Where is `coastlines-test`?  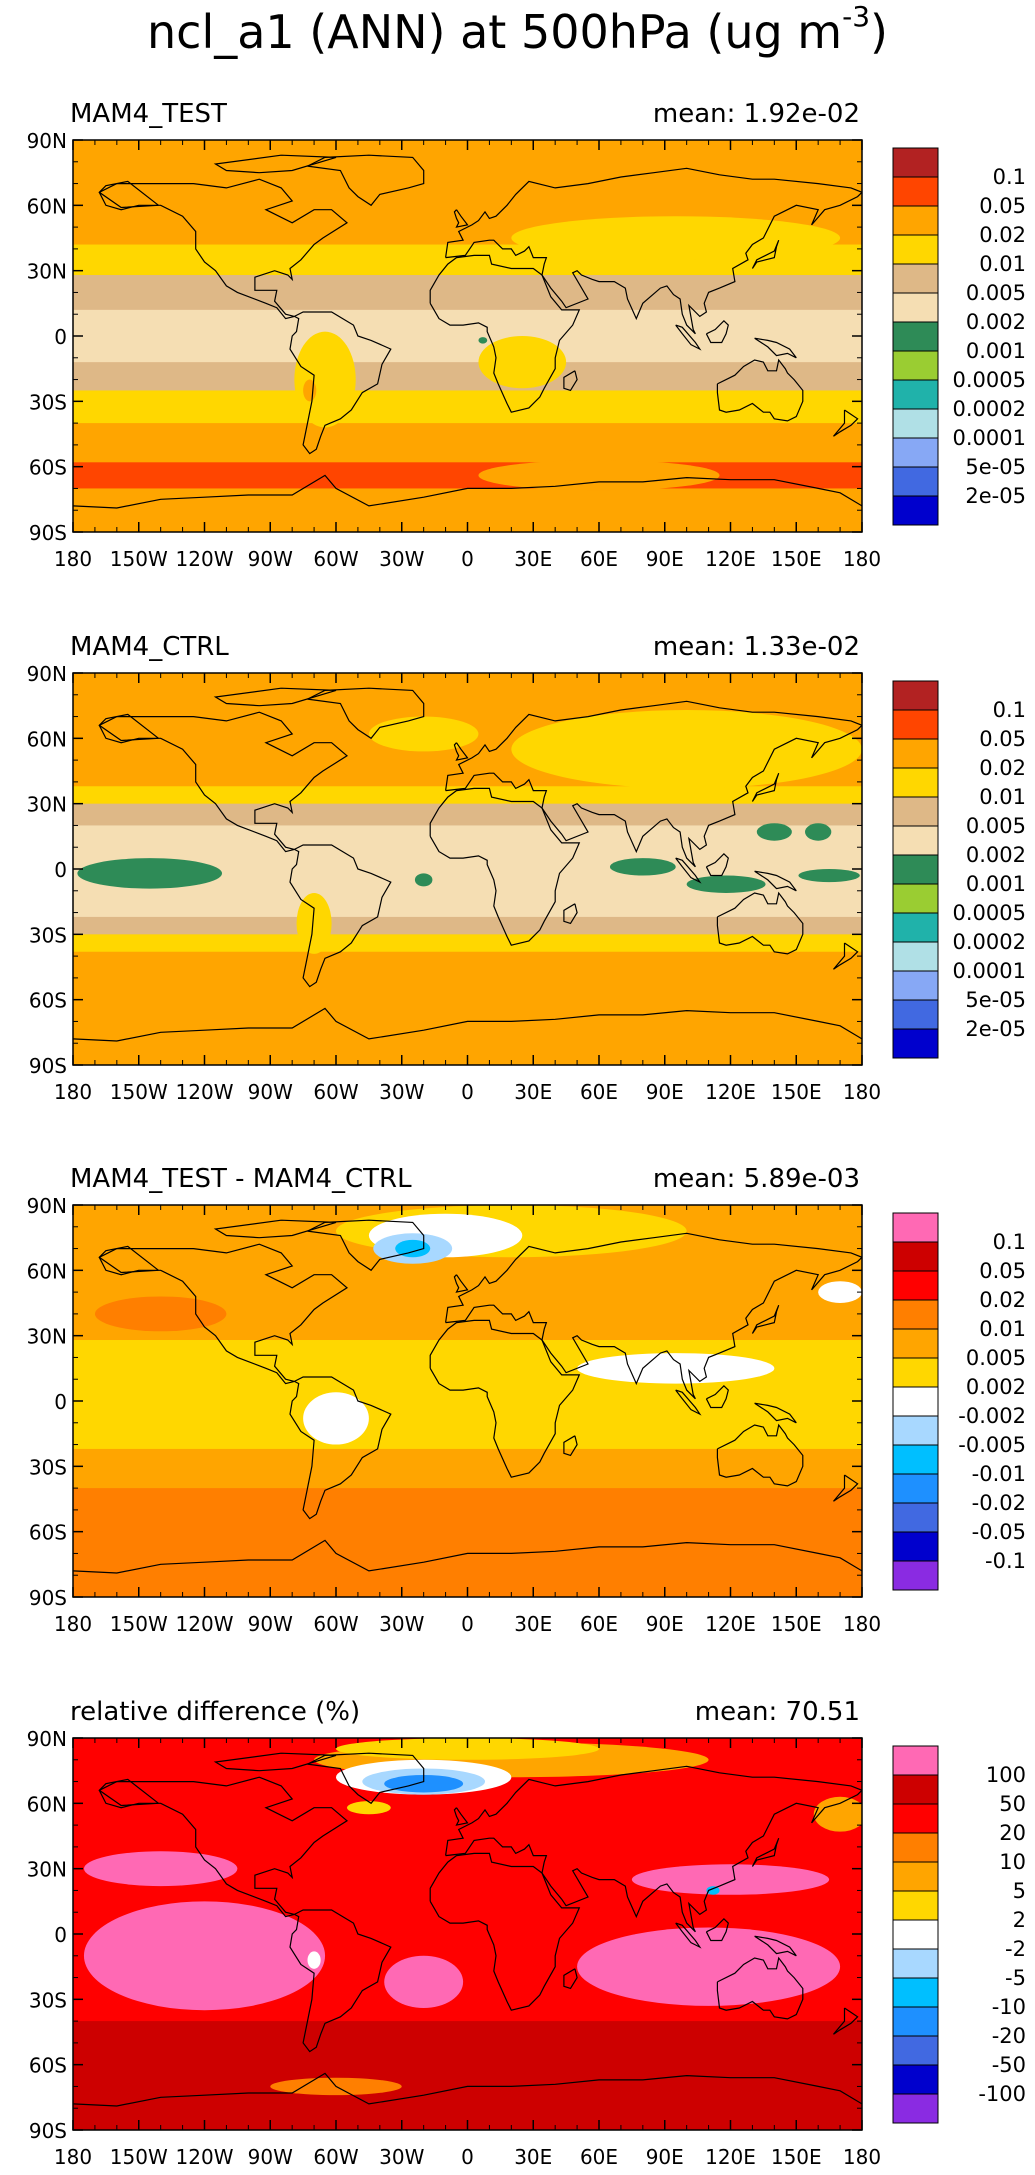
coastlines-test is located at coordinates (467, 331).